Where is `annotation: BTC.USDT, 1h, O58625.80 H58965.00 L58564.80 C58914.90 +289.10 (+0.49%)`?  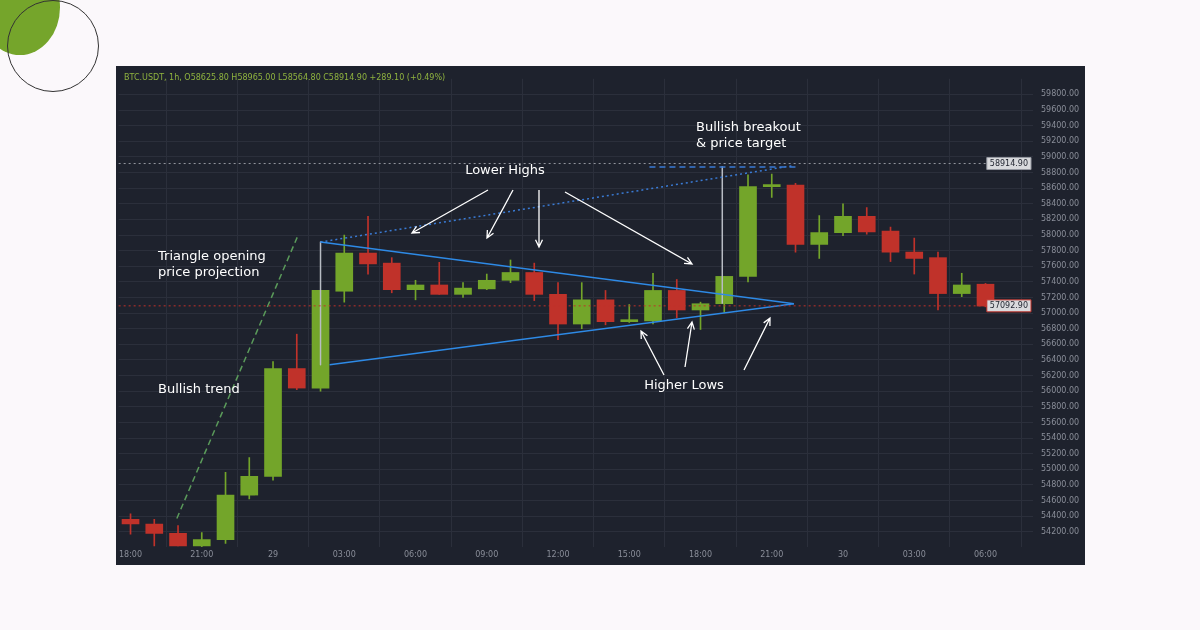 annotation: BTC.USDT, 1h, O58625.80 H58965.00 L58564.80 C58914.90 +289.10 (+0.49%) is located at coordinates (285, 78).